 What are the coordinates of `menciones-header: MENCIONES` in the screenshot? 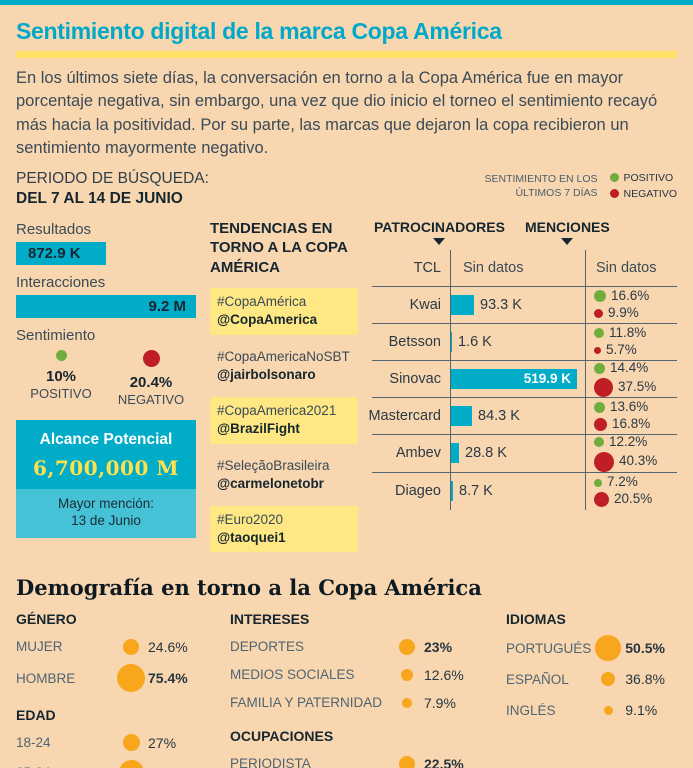 It's located at (567, 232).